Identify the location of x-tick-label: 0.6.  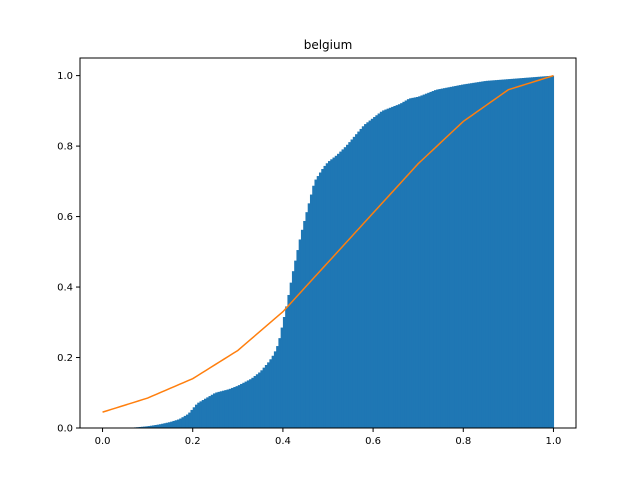
(373, 441).